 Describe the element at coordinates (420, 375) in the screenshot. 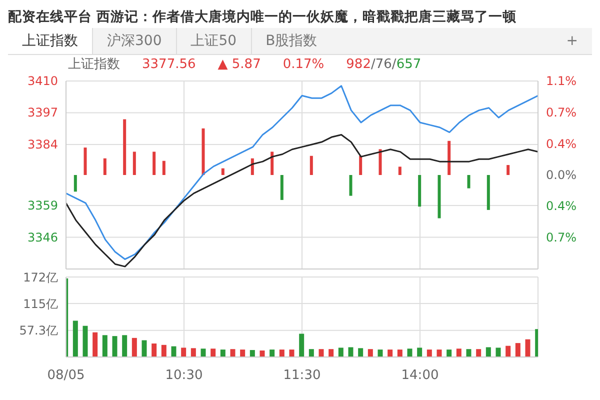

I see `x-tick-label: 14:00` at that location.